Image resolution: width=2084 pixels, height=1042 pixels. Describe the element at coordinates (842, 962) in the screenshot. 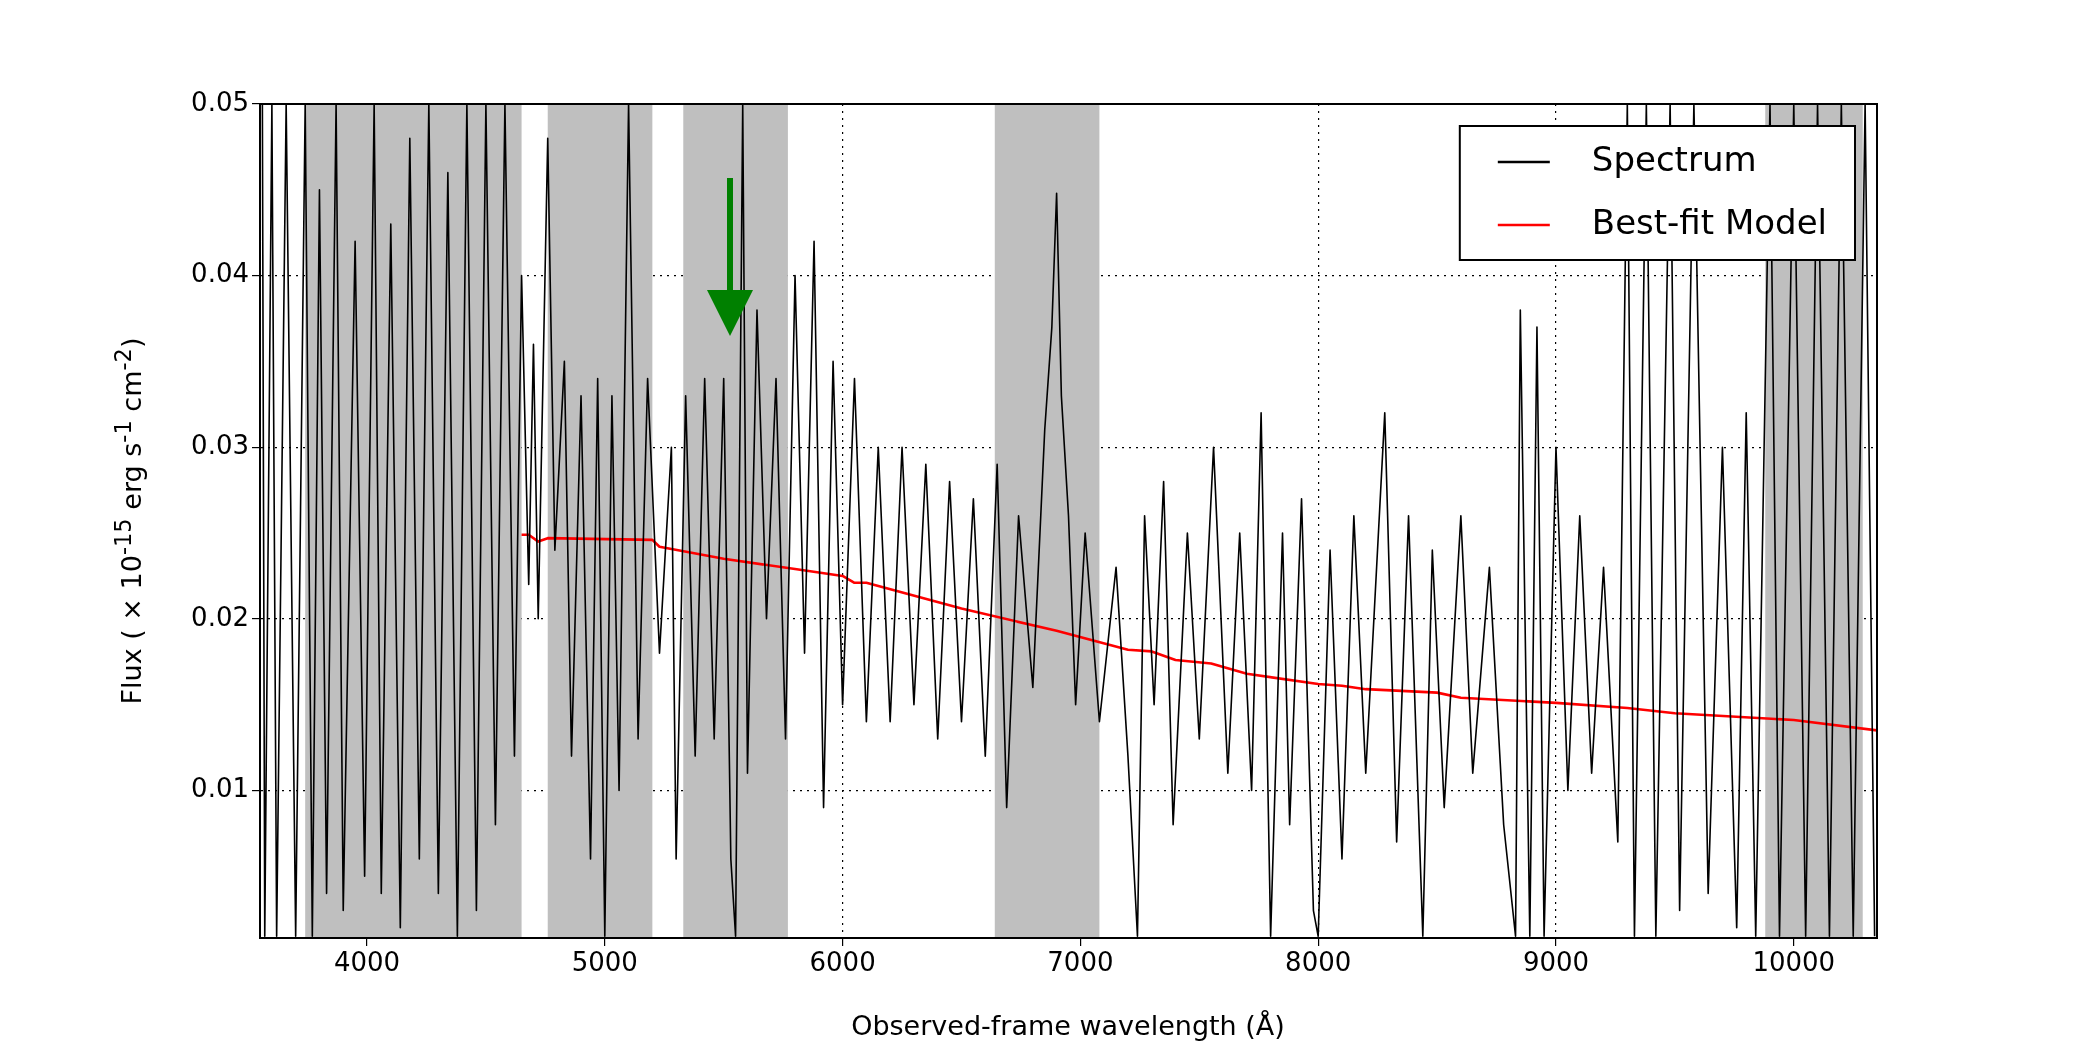

I see `x-tick-label: 6000` at that location.